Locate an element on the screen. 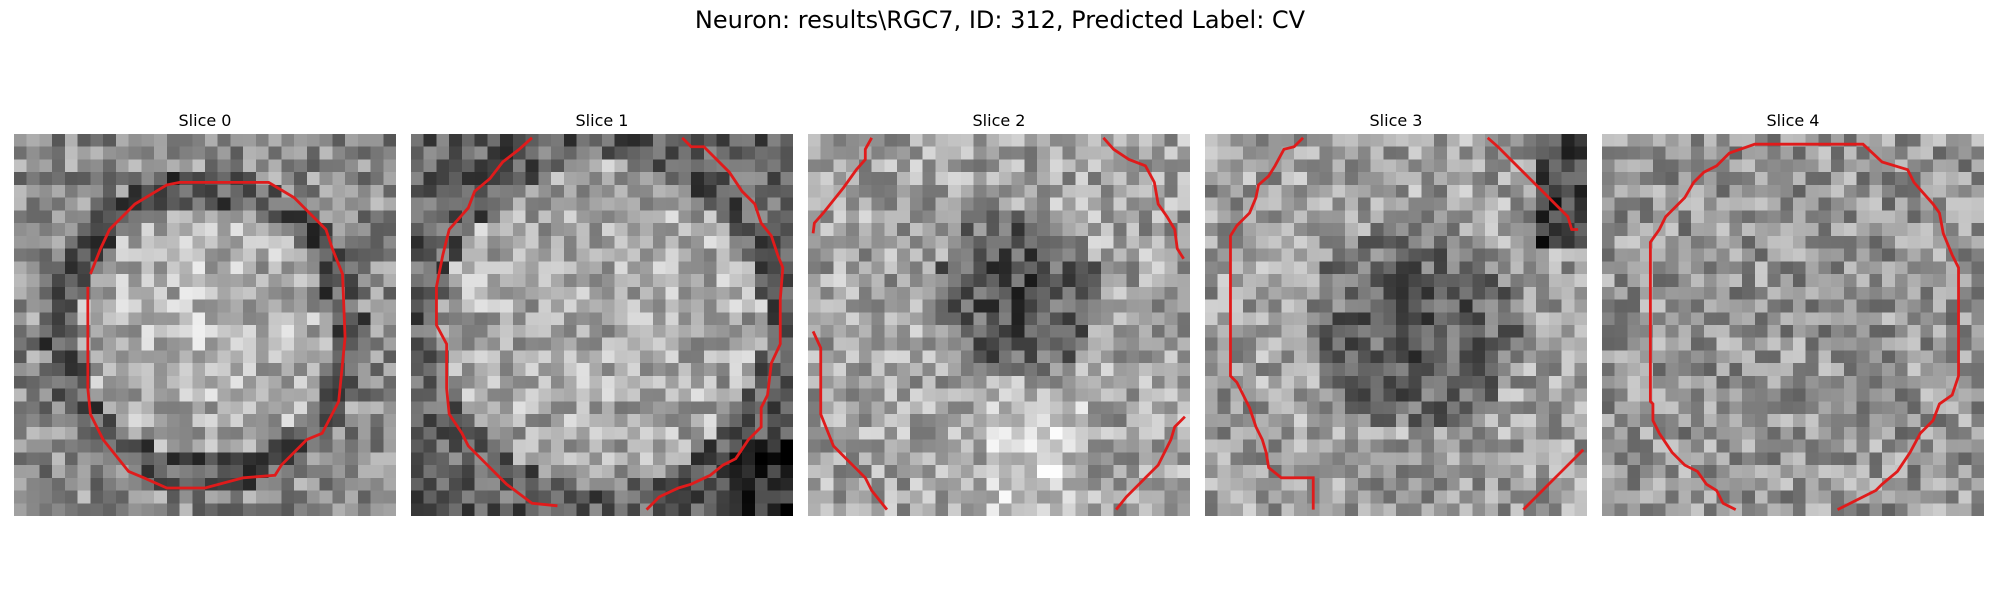  slice-title: Slice 0 is located at coordinates (205, 120).